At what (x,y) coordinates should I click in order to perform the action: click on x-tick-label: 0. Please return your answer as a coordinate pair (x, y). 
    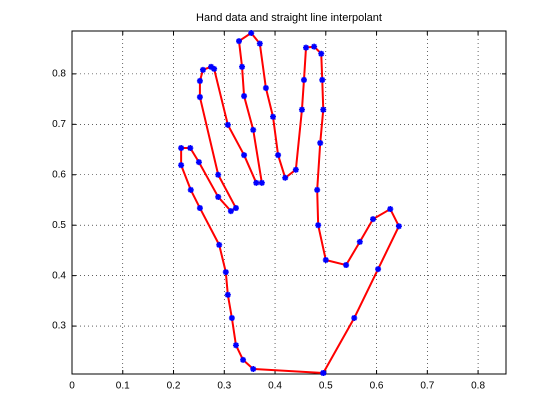
    Looking at the image, I should click on (72, 386).